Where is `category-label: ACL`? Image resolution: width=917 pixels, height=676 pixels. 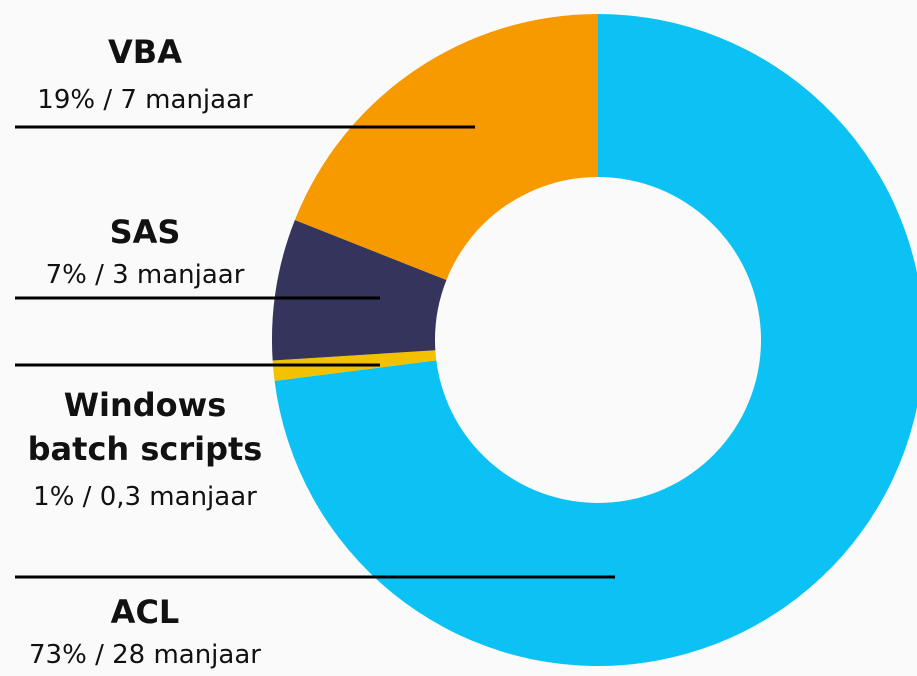 category-label: ACL is located at coordinates (145, 612).